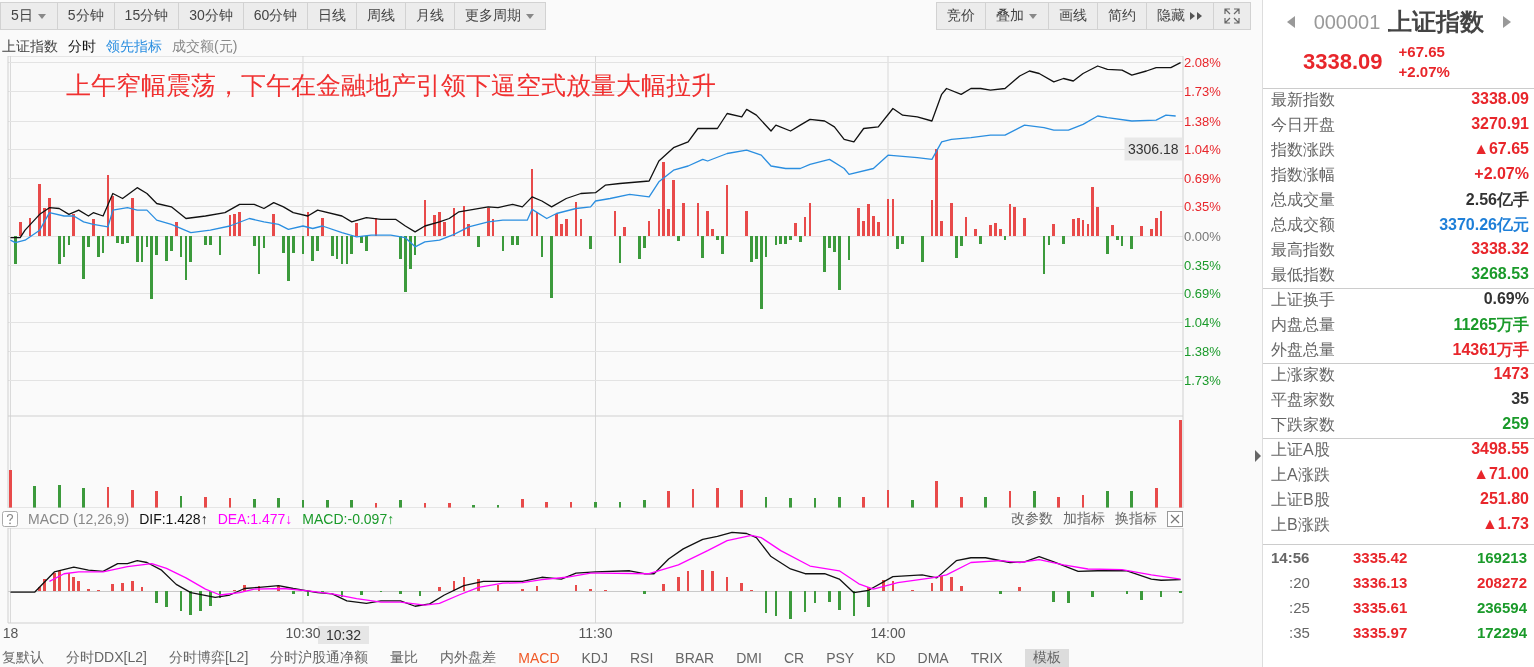 The width and height of the screenshot is (1534, 667). I want to click on text: 169213, so click(1501, 557).